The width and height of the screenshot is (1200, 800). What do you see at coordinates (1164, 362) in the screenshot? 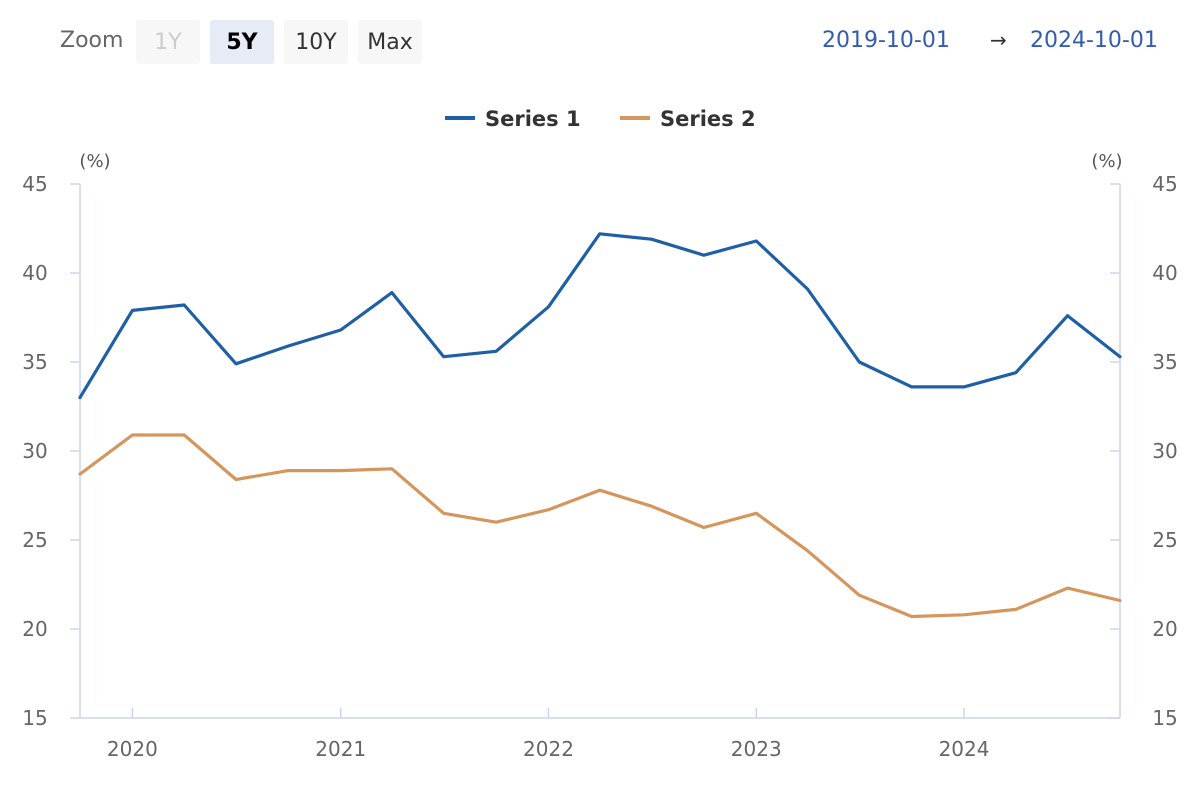
I see `y-tick-label-right: 35` at bounding box center [1164, 362].